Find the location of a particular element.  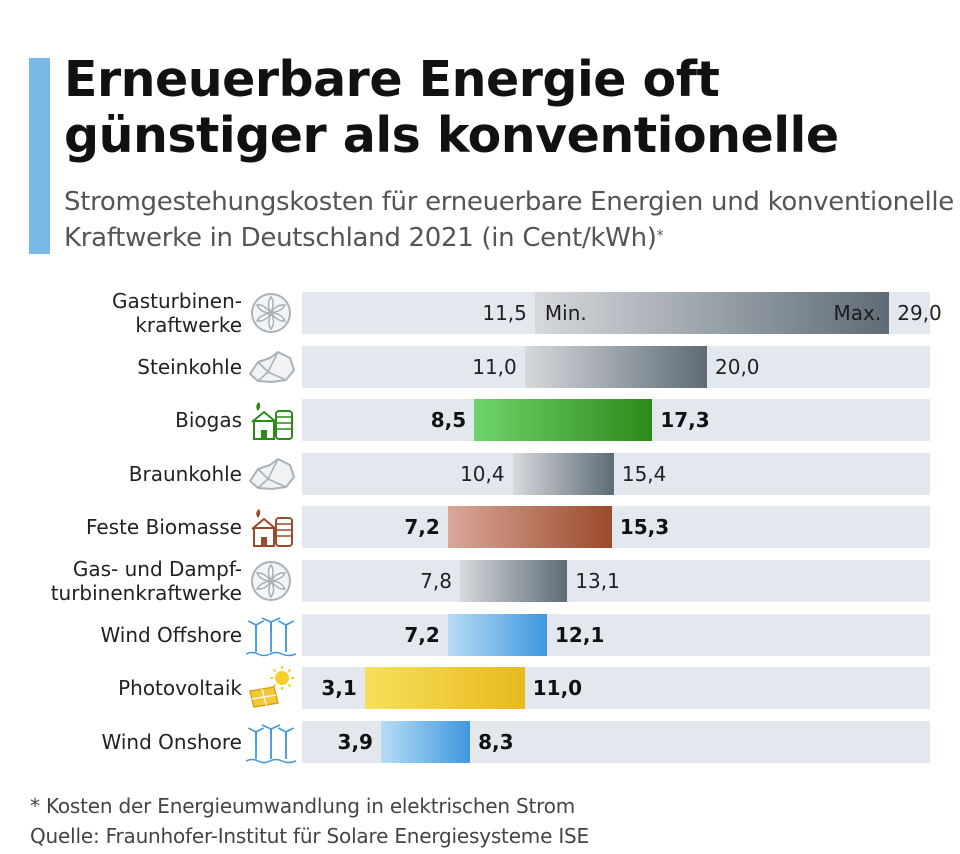

min-value-label: 3,1 is located at coordinates (339, 688).